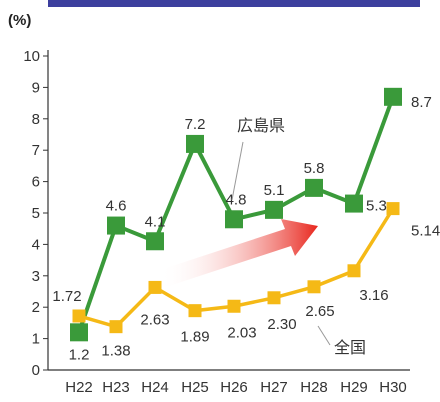 This screenshot has width=440, height=402. What do you see at coordinates (115, 351) in the screenshot?
I see `data-label: 1.38` at bounding box center [115, 351].